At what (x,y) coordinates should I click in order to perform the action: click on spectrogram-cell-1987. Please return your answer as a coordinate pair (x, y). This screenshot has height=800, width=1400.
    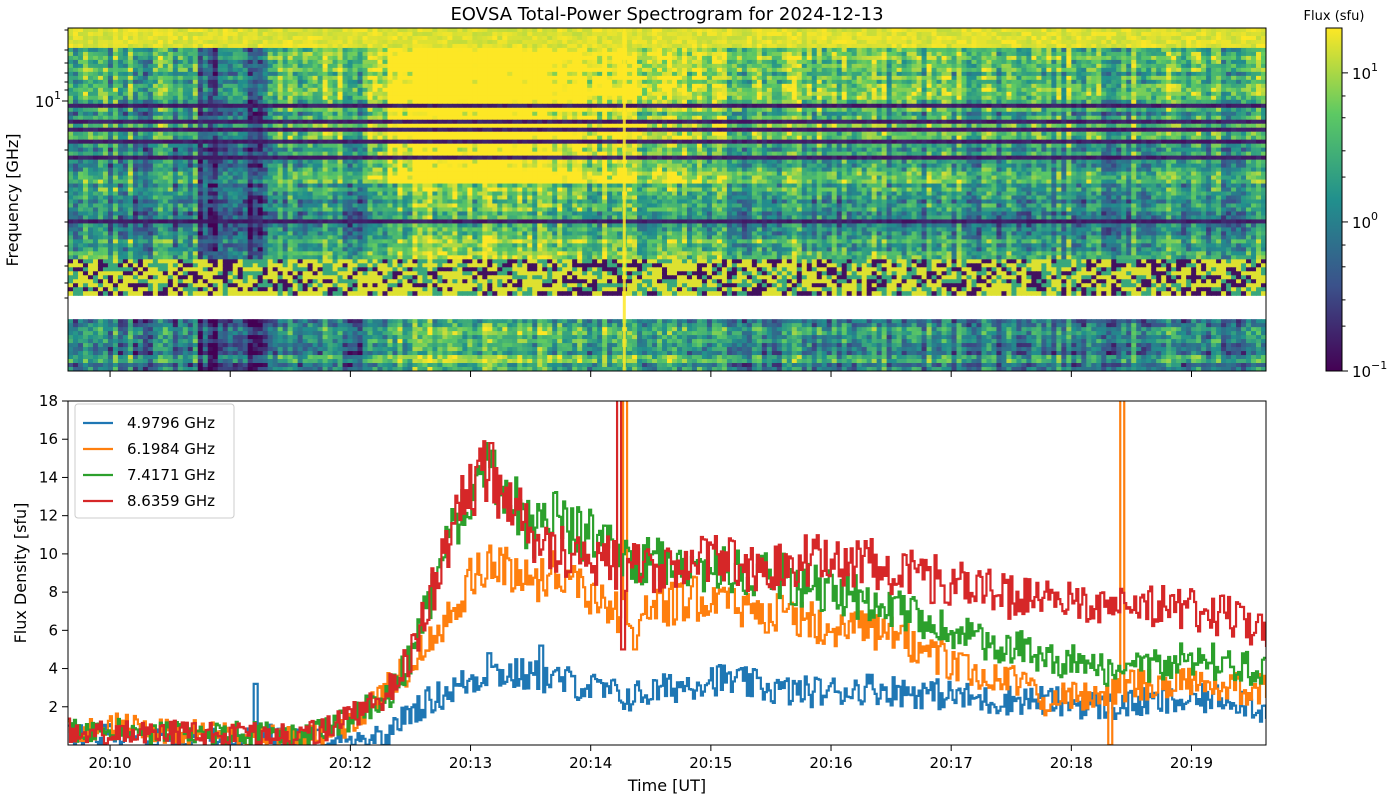
    Looking at the image, I should click on (405, 62).